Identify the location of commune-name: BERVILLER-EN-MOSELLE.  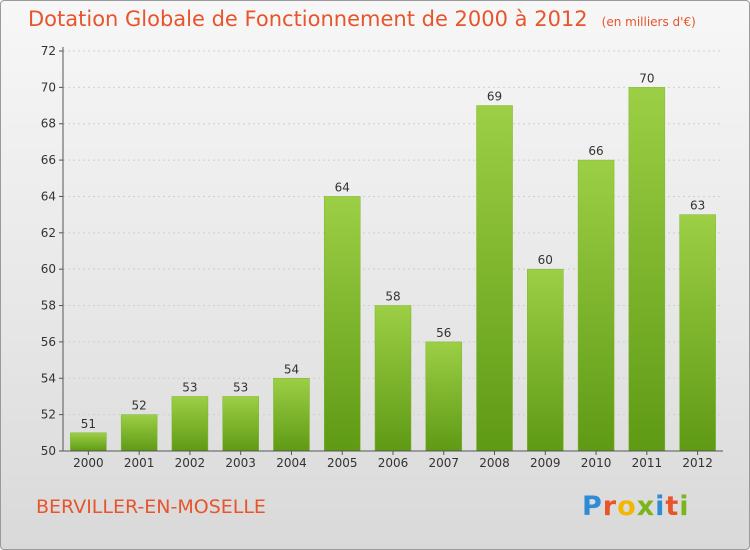
(151, 507).